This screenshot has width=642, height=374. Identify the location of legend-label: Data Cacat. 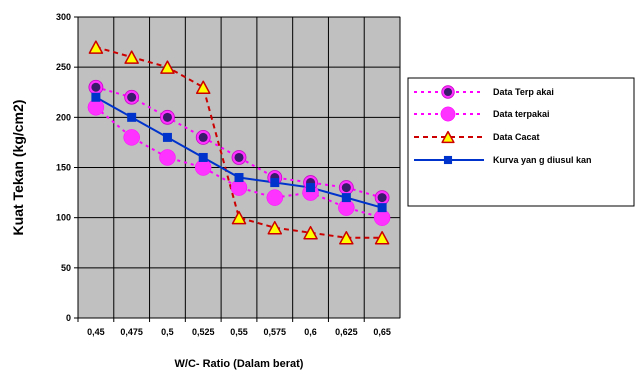
(516, 137).